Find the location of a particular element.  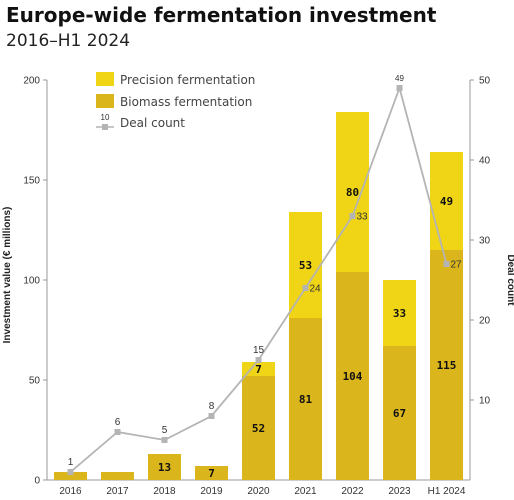

bar-label-biomass: 67 is located at coordinates (399, 413).